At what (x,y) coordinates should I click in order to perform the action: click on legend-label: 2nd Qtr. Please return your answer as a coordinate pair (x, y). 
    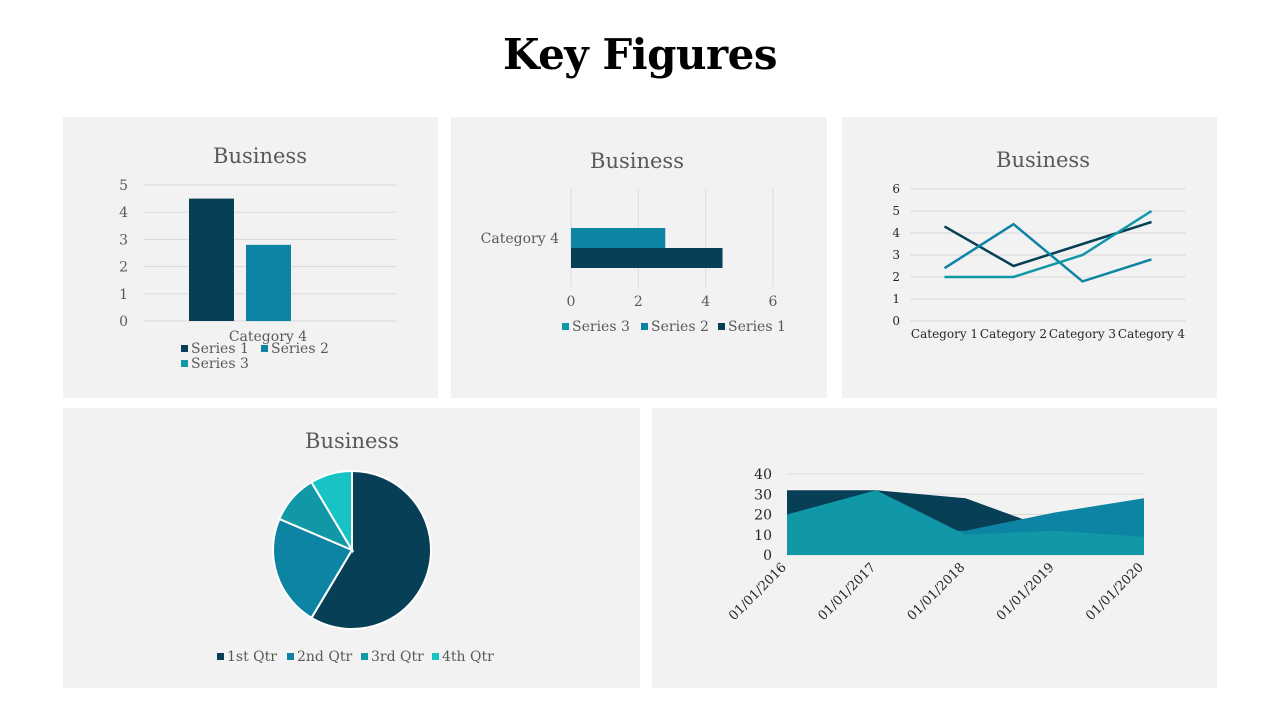
    Looking at the image, I should click on (324, 657).